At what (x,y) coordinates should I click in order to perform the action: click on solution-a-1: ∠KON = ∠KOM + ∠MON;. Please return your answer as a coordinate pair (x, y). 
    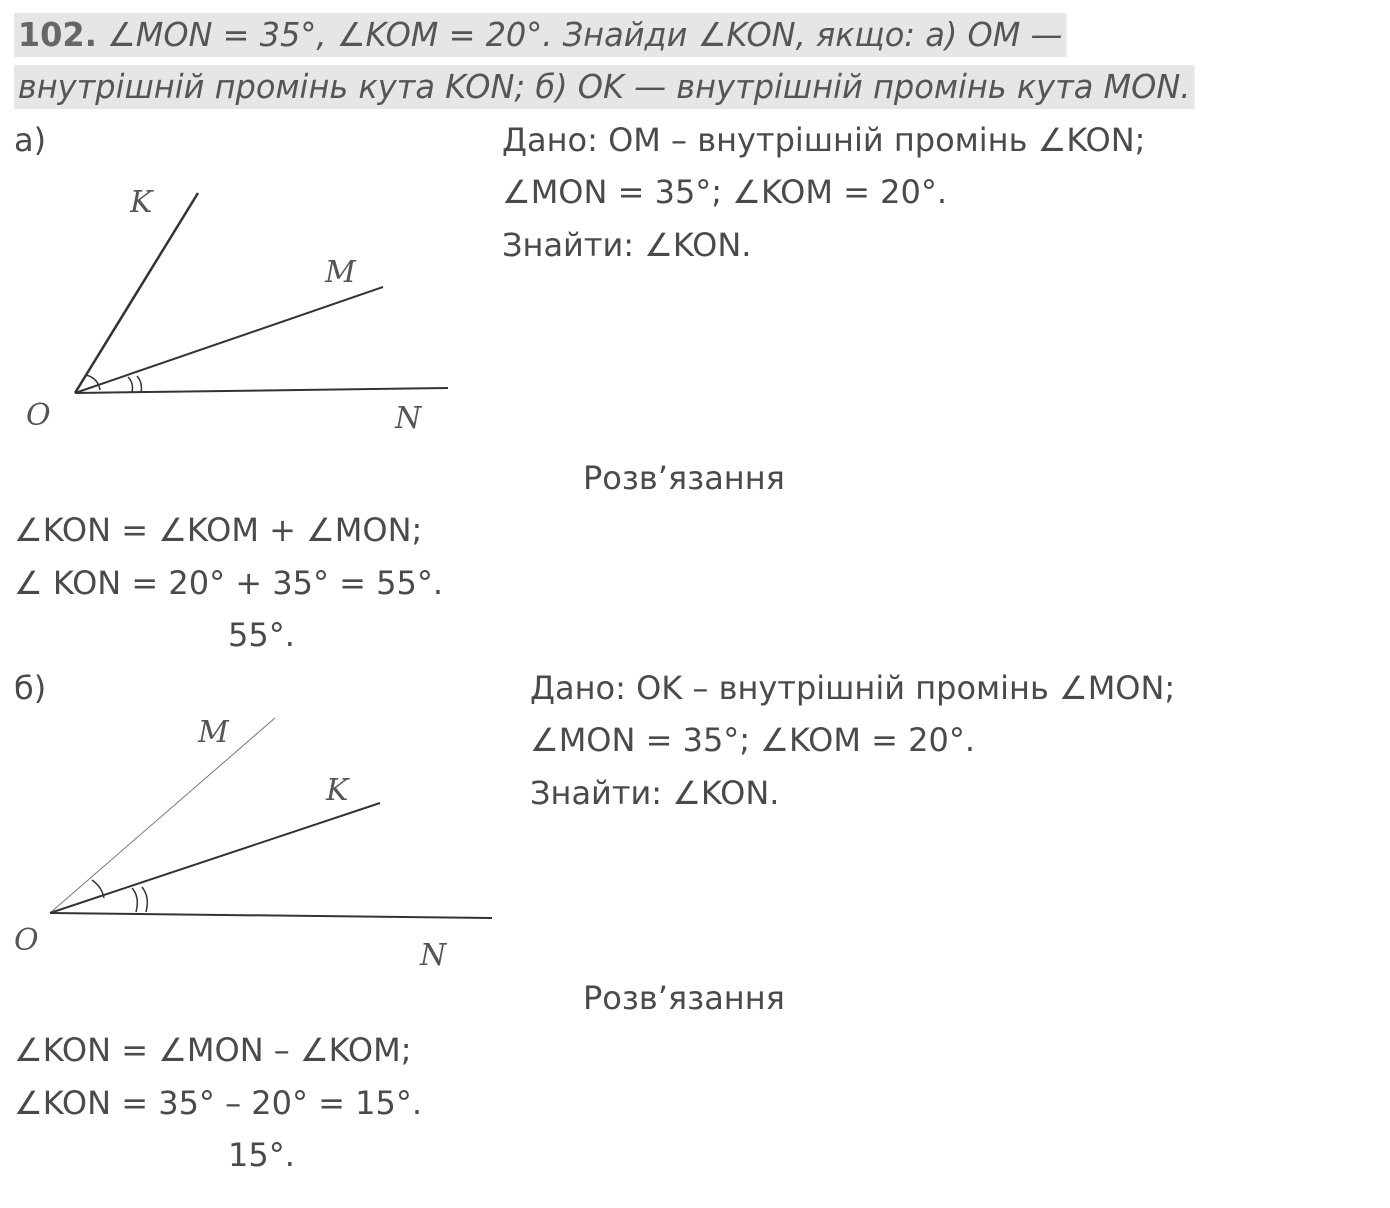
    Looking at the image, I should click on (218, 530).